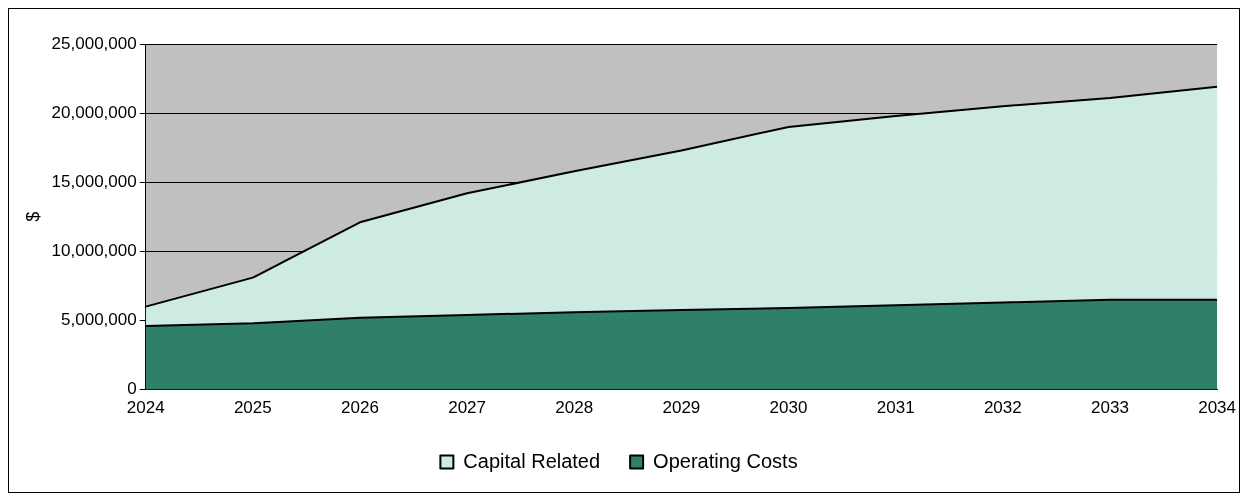  Describe the element at coordinates (1110, 408) in the screenshot. I see `x-tick-label: 2033` at that location.